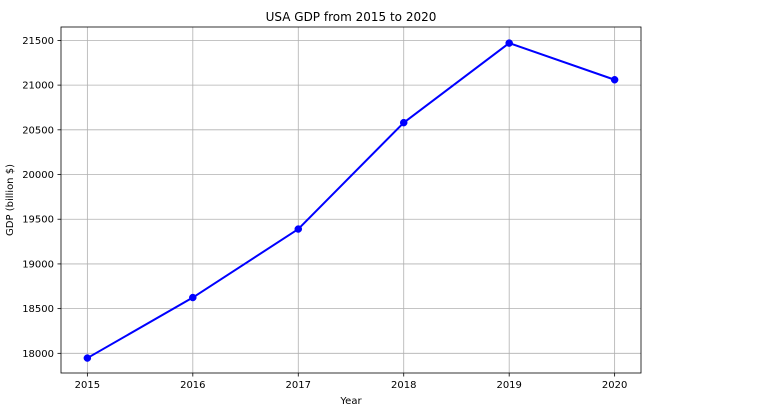  I want to click on y-tick-label: 21500, so click(38, 41).